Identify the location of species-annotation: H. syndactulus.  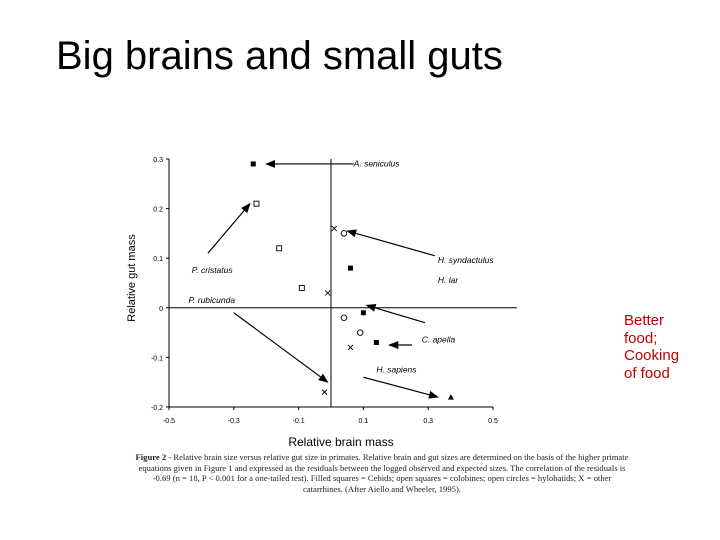
(466, 260).